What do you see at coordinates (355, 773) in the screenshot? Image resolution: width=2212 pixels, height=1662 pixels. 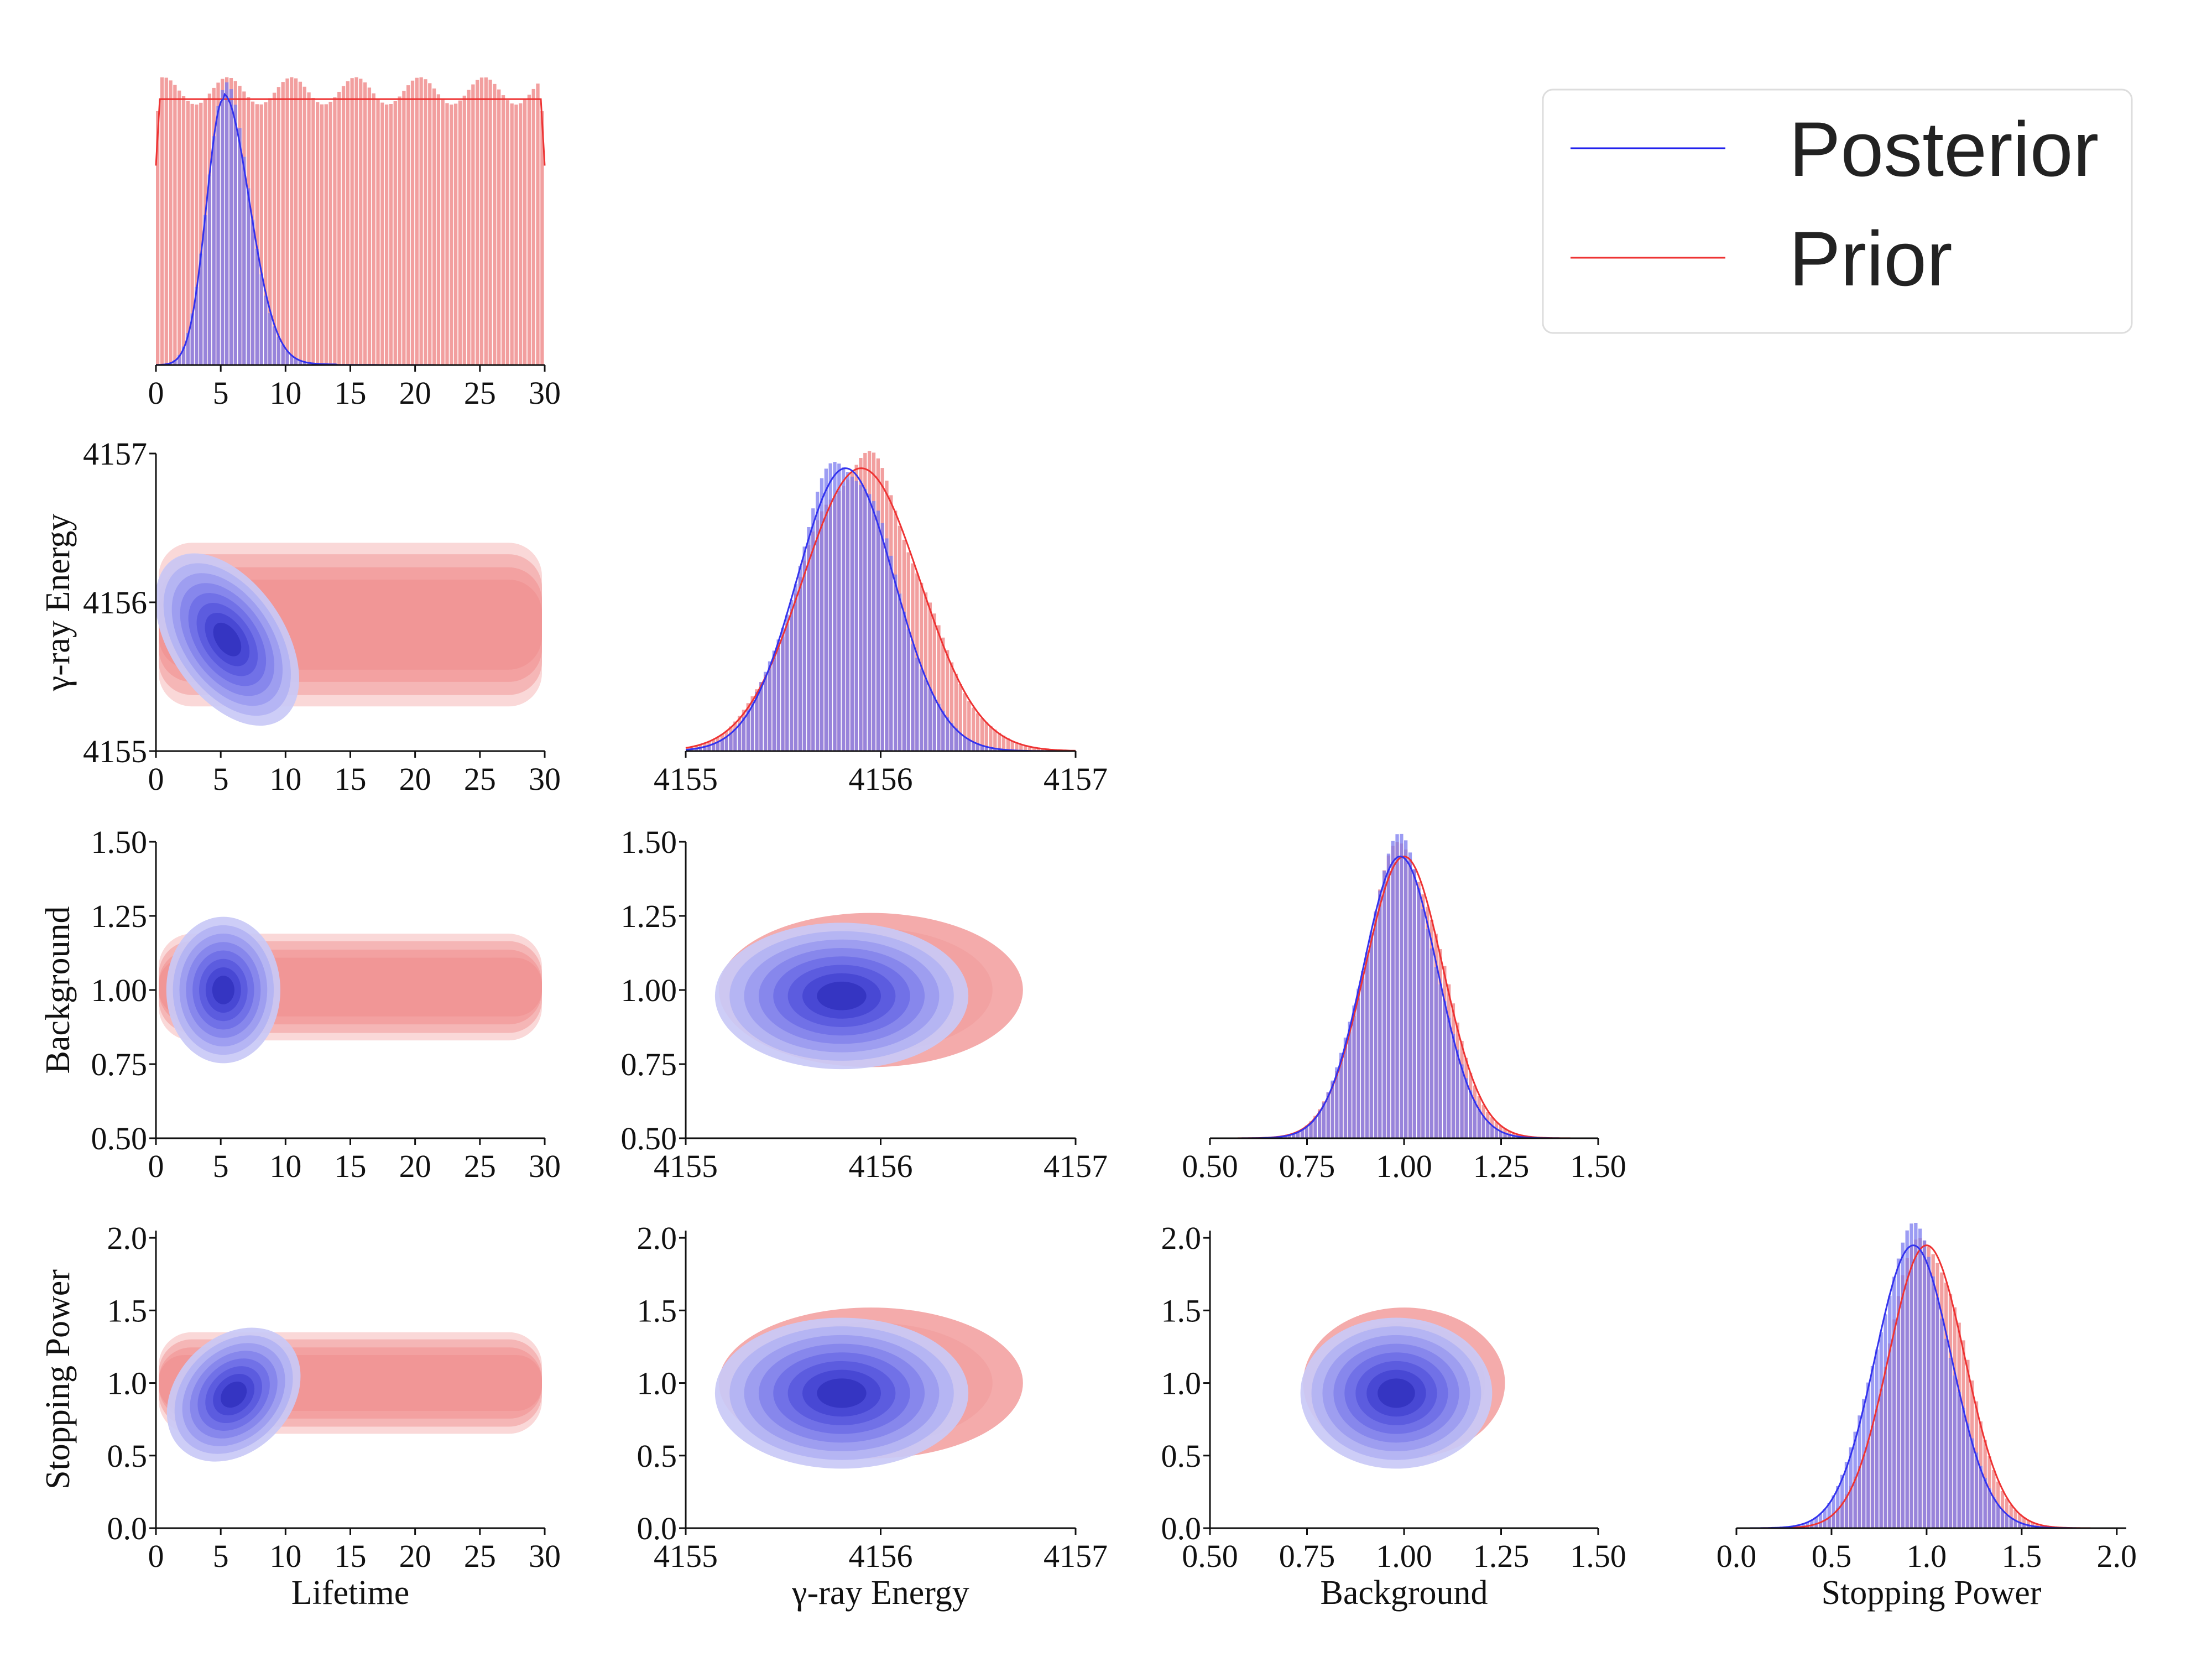 I see `x-axis-lifetime-r1: 0 5 10 15 20 25 30` at bounding box center [355, 773].